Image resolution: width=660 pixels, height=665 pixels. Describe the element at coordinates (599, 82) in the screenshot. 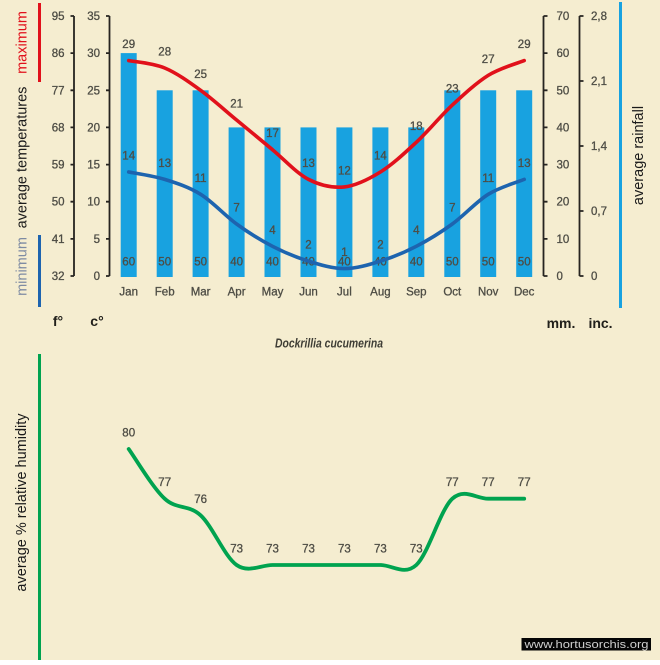

I see `svg-text: 2,1` at that location.